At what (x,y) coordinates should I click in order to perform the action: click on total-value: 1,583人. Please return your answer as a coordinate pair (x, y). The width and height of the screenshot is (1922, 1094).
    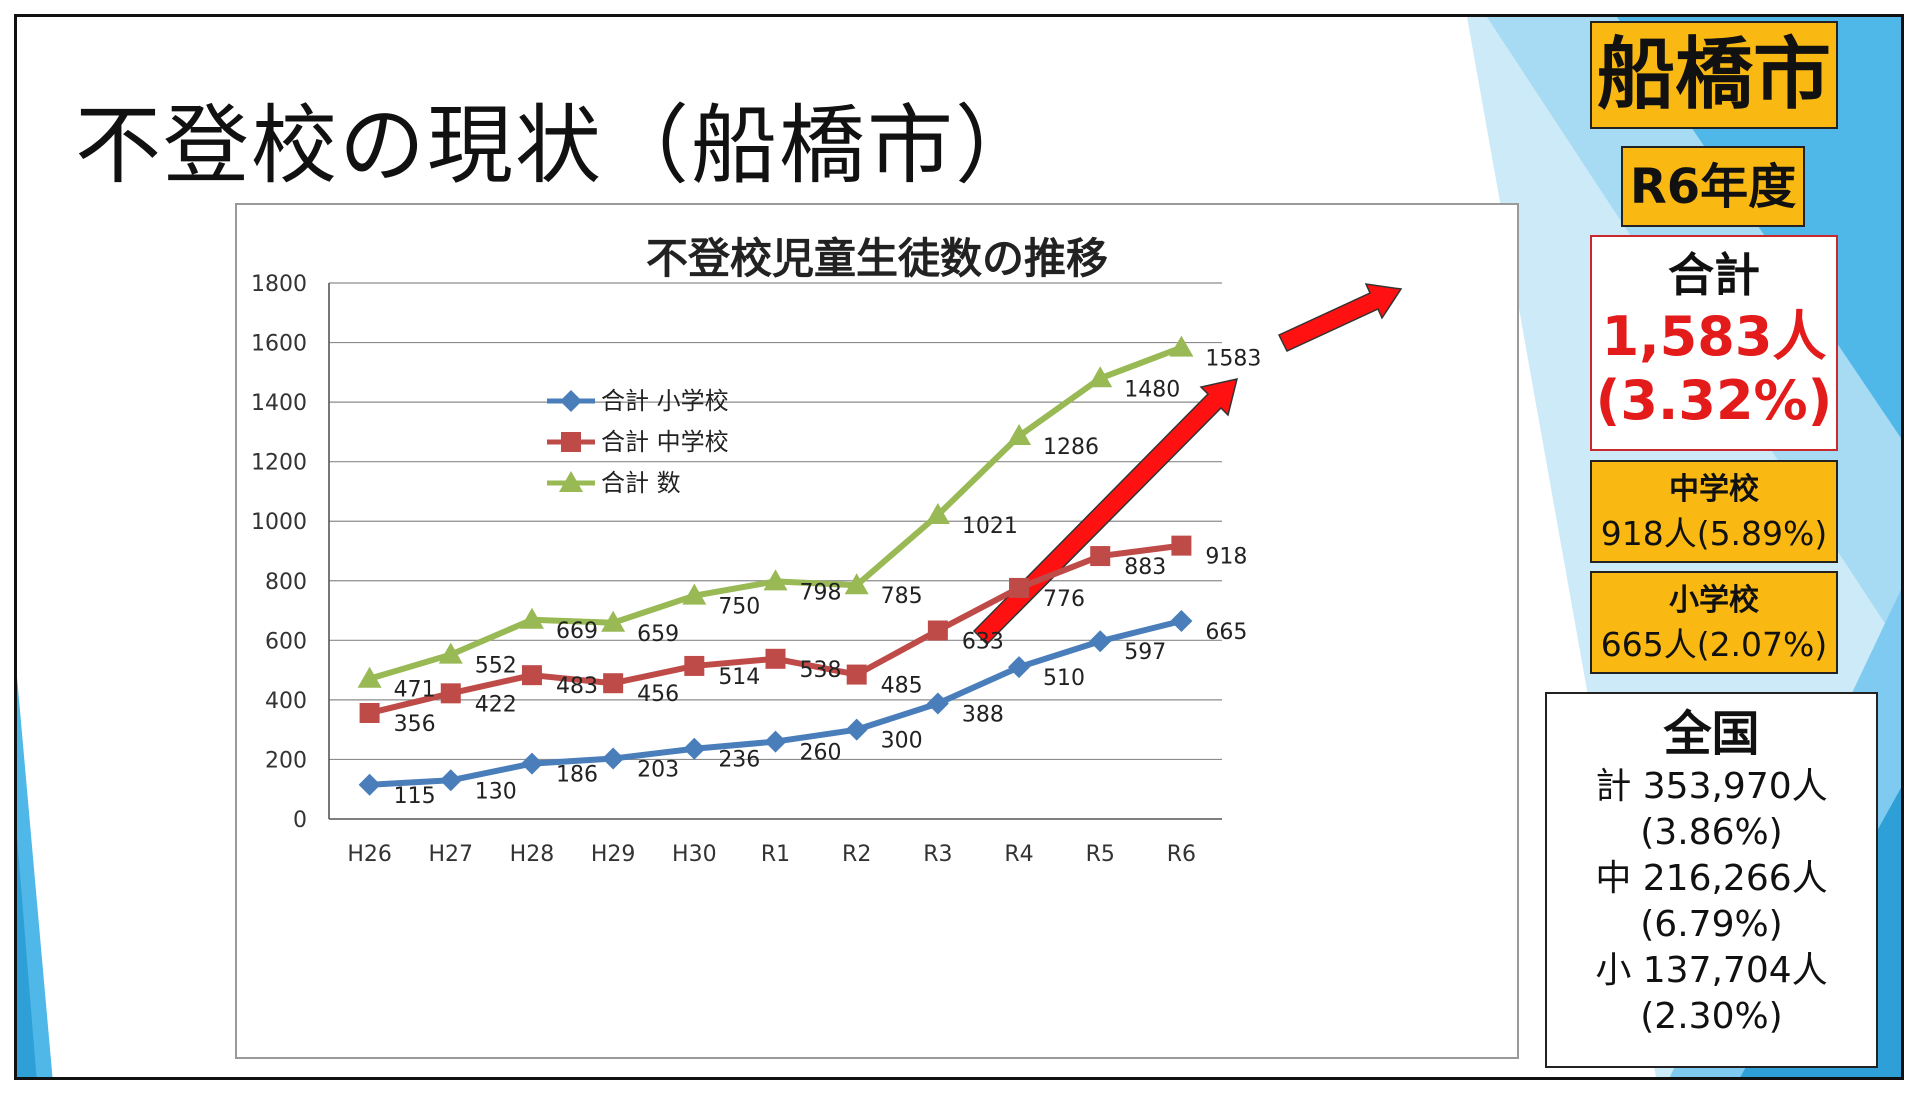
    Looking at the image, I should click on (1714, 336).